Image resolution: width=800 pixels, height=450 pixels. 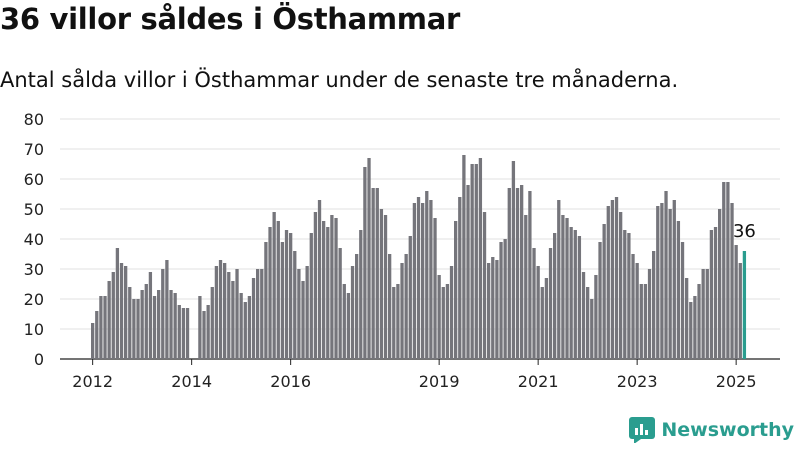 I want to click on x-tick-label: 2016, so click(x=290, y=381).